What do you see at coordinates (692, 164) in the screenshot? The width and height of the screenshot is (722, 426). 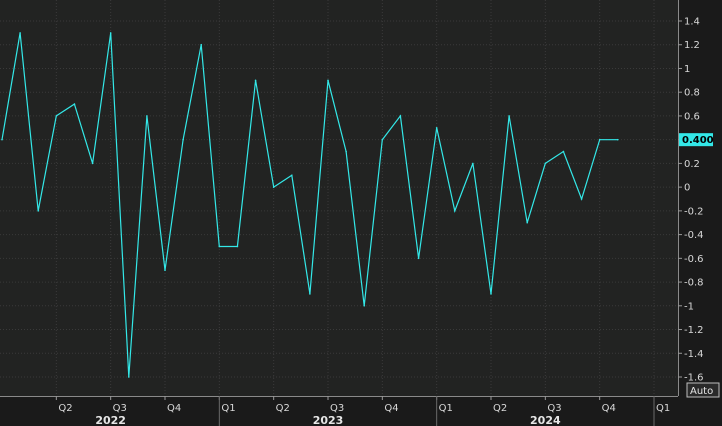 I see `y-tick-label: 0.2` at bounding box center [692, 164].